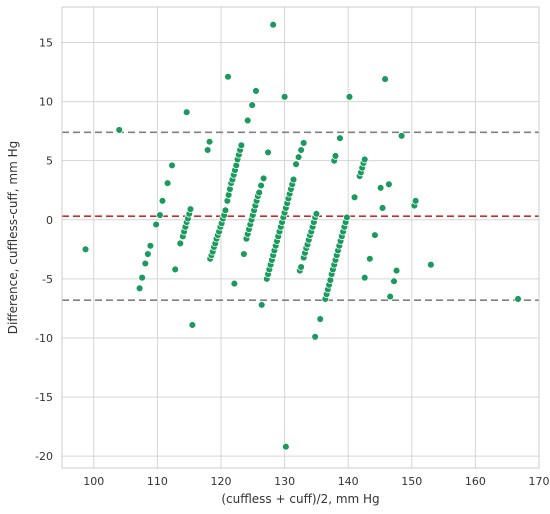  I want to click on y-tick-label: -5, so click(47, 279).